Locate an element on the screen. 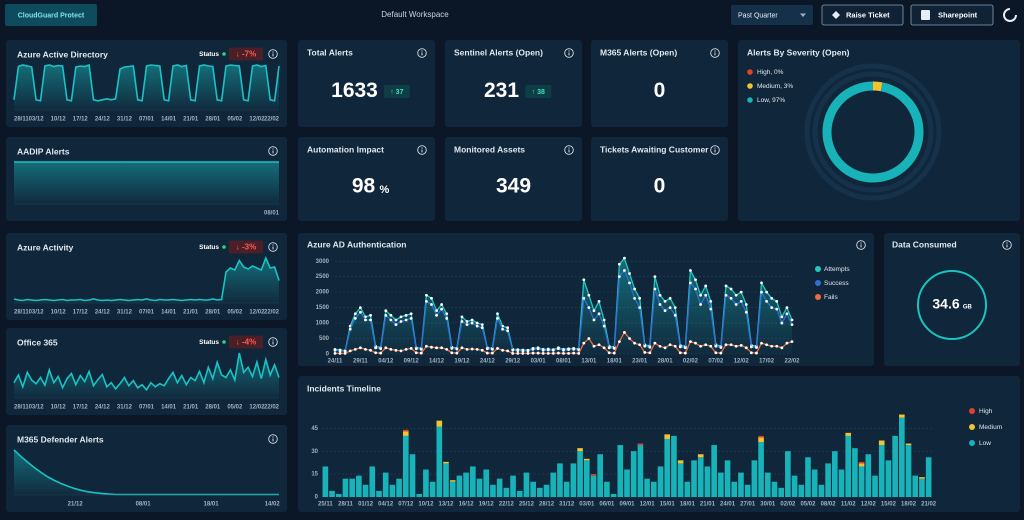 The width and height of the screenshot is (1024, 520). change-badge is located at coordinates (246, 54).